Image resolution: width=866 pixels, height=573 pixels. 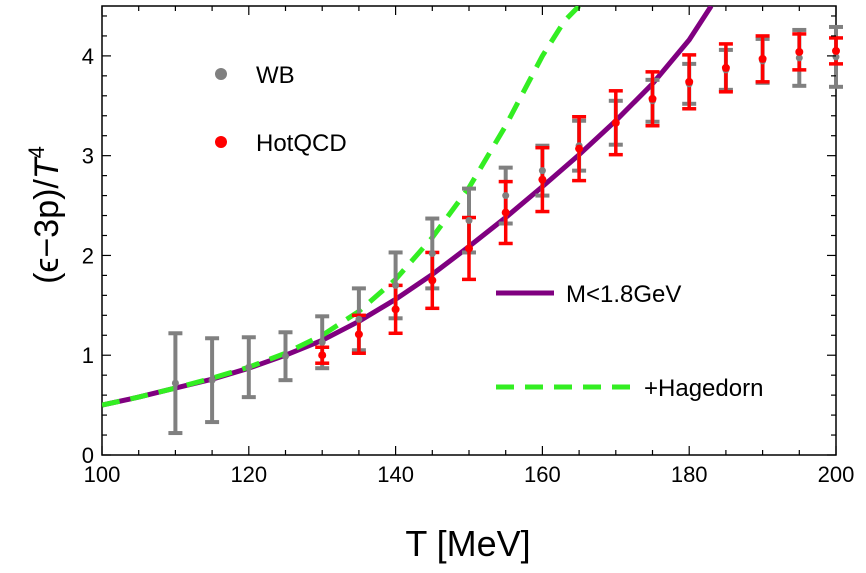 I want to click on y-axis-label-variable: T, so click(x=47, y=167).